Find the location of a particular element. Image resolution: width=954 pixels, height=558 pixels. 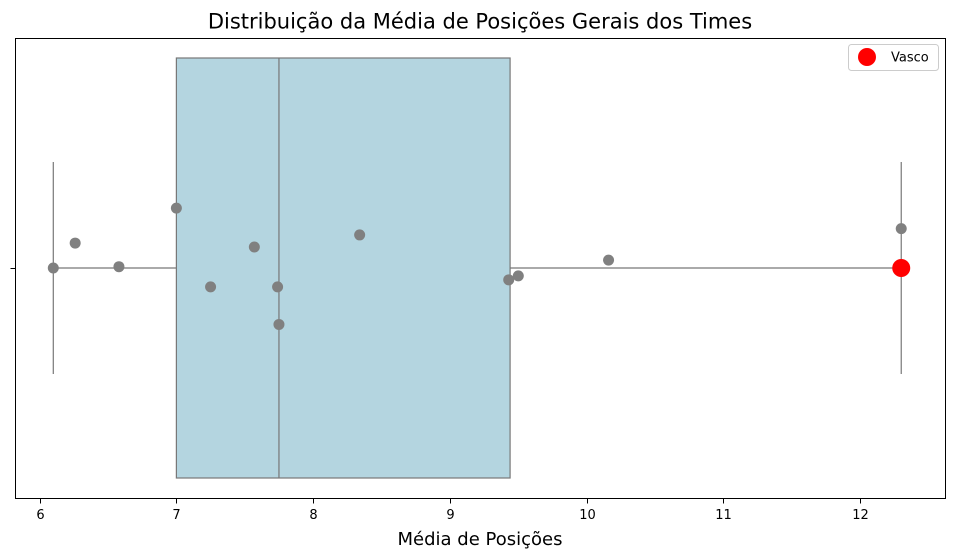

x-tick-label: 8 is located at coordinates (313, 515).